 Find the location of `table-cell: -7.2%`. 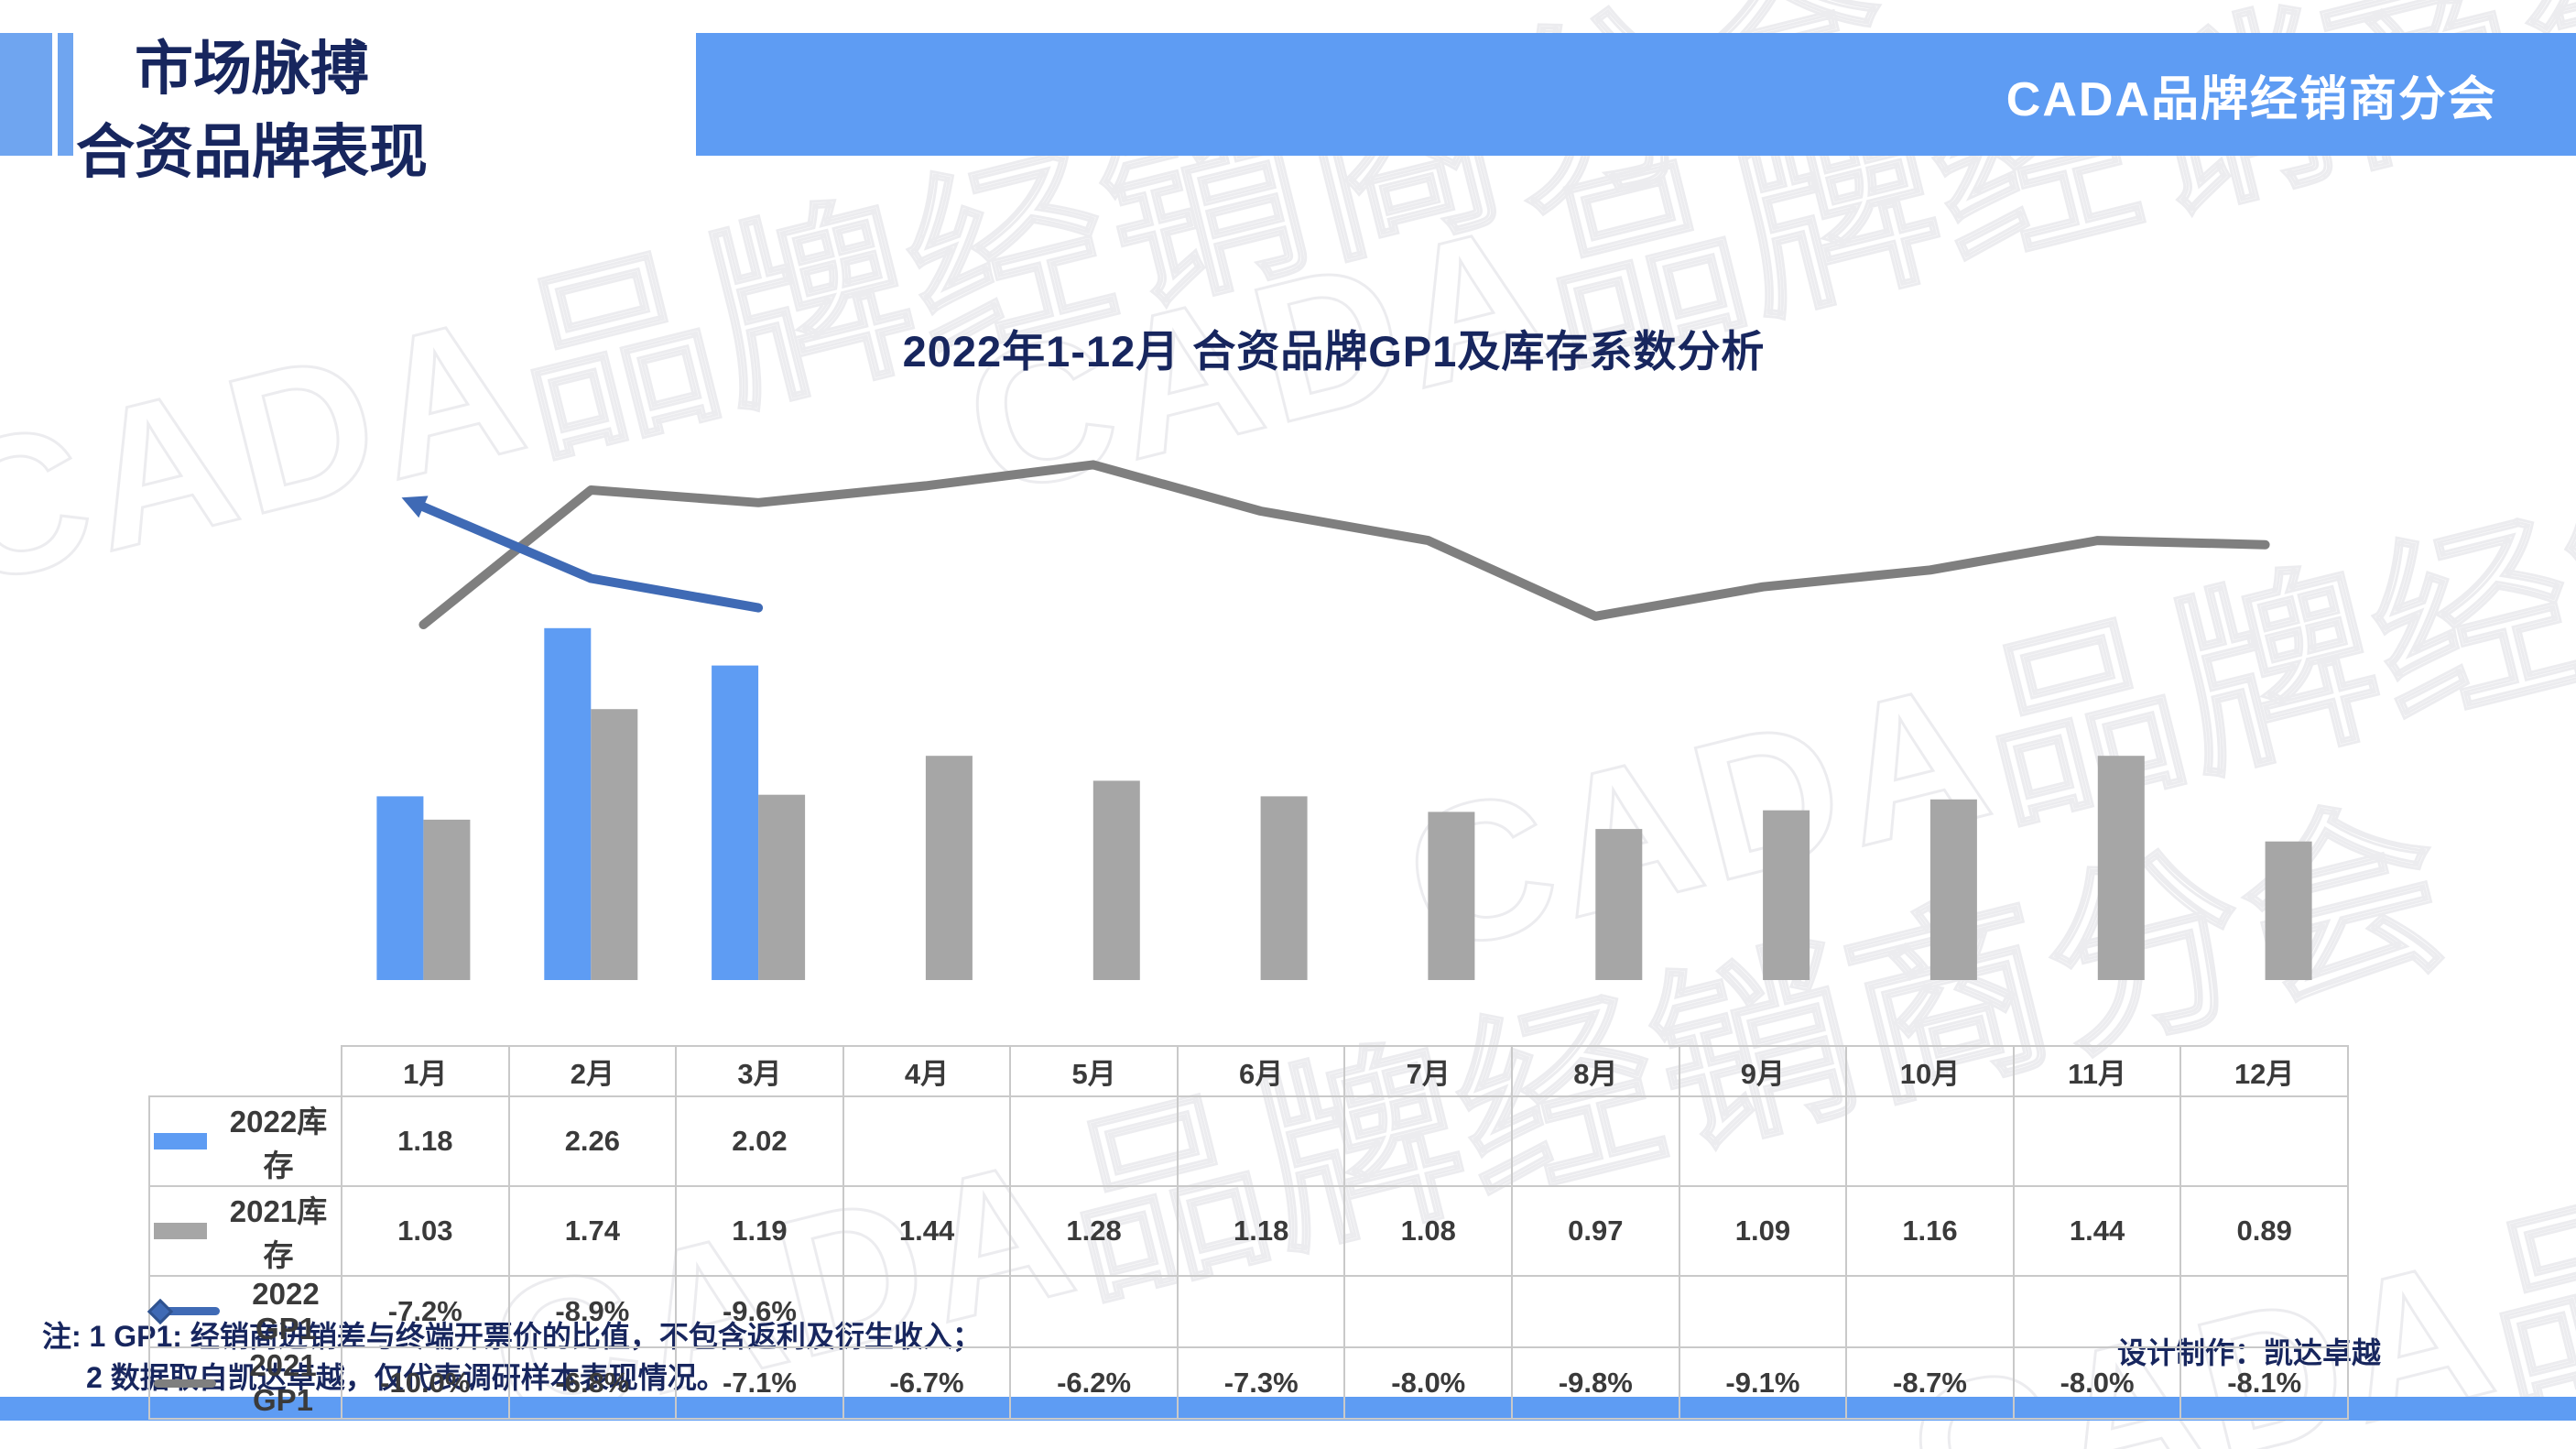

table-cell: -7.2% is located at coordinates (425, 1311).